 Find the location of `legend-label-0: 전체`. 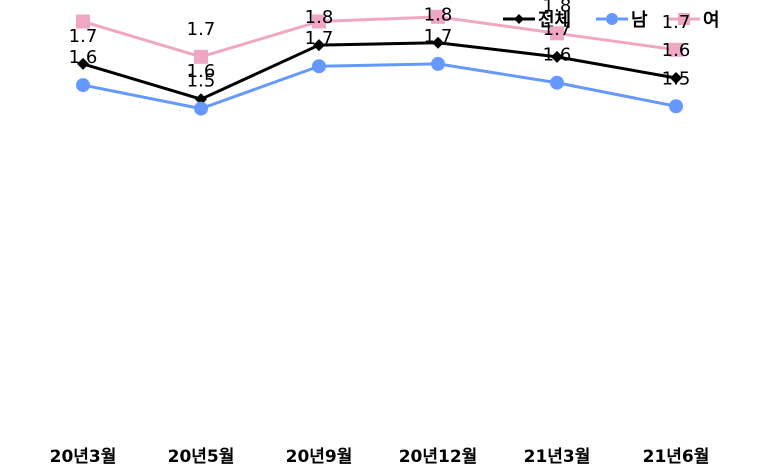

legend-label-0: 전체 is located at coordinates (554, 20).